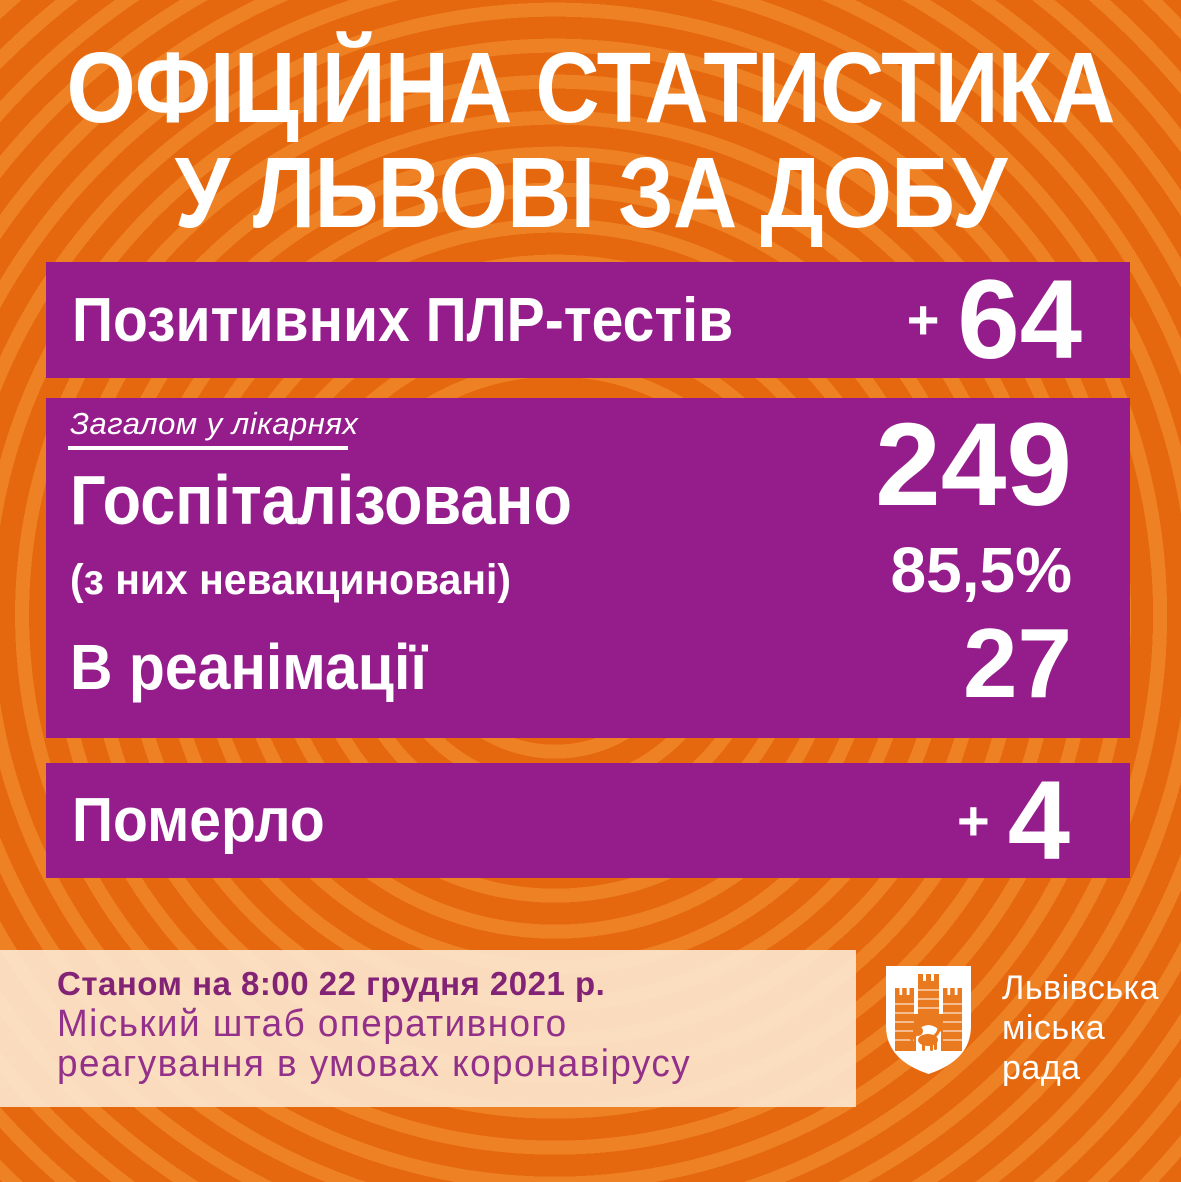  What do you see at coordinates (1054, 1028) in the screenshot?
I see `logo-line-2: міська` at bounding box center [1054, 1028].